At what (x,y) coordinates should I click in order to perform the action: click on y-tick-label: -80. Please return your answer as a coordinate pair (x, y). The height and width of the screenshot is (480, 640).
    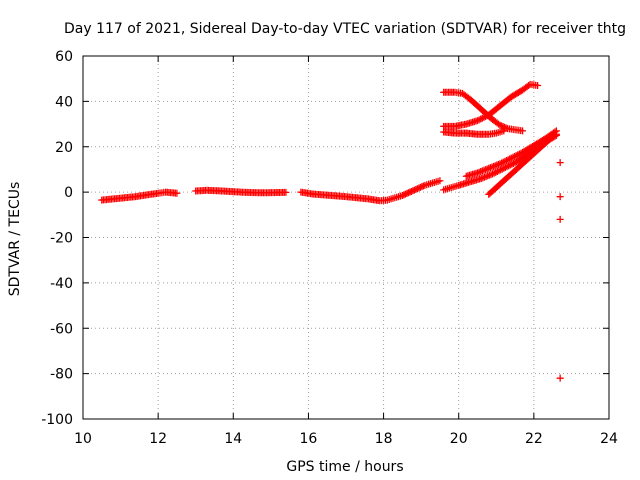
    Looking at the image, I should click on (61, 375).